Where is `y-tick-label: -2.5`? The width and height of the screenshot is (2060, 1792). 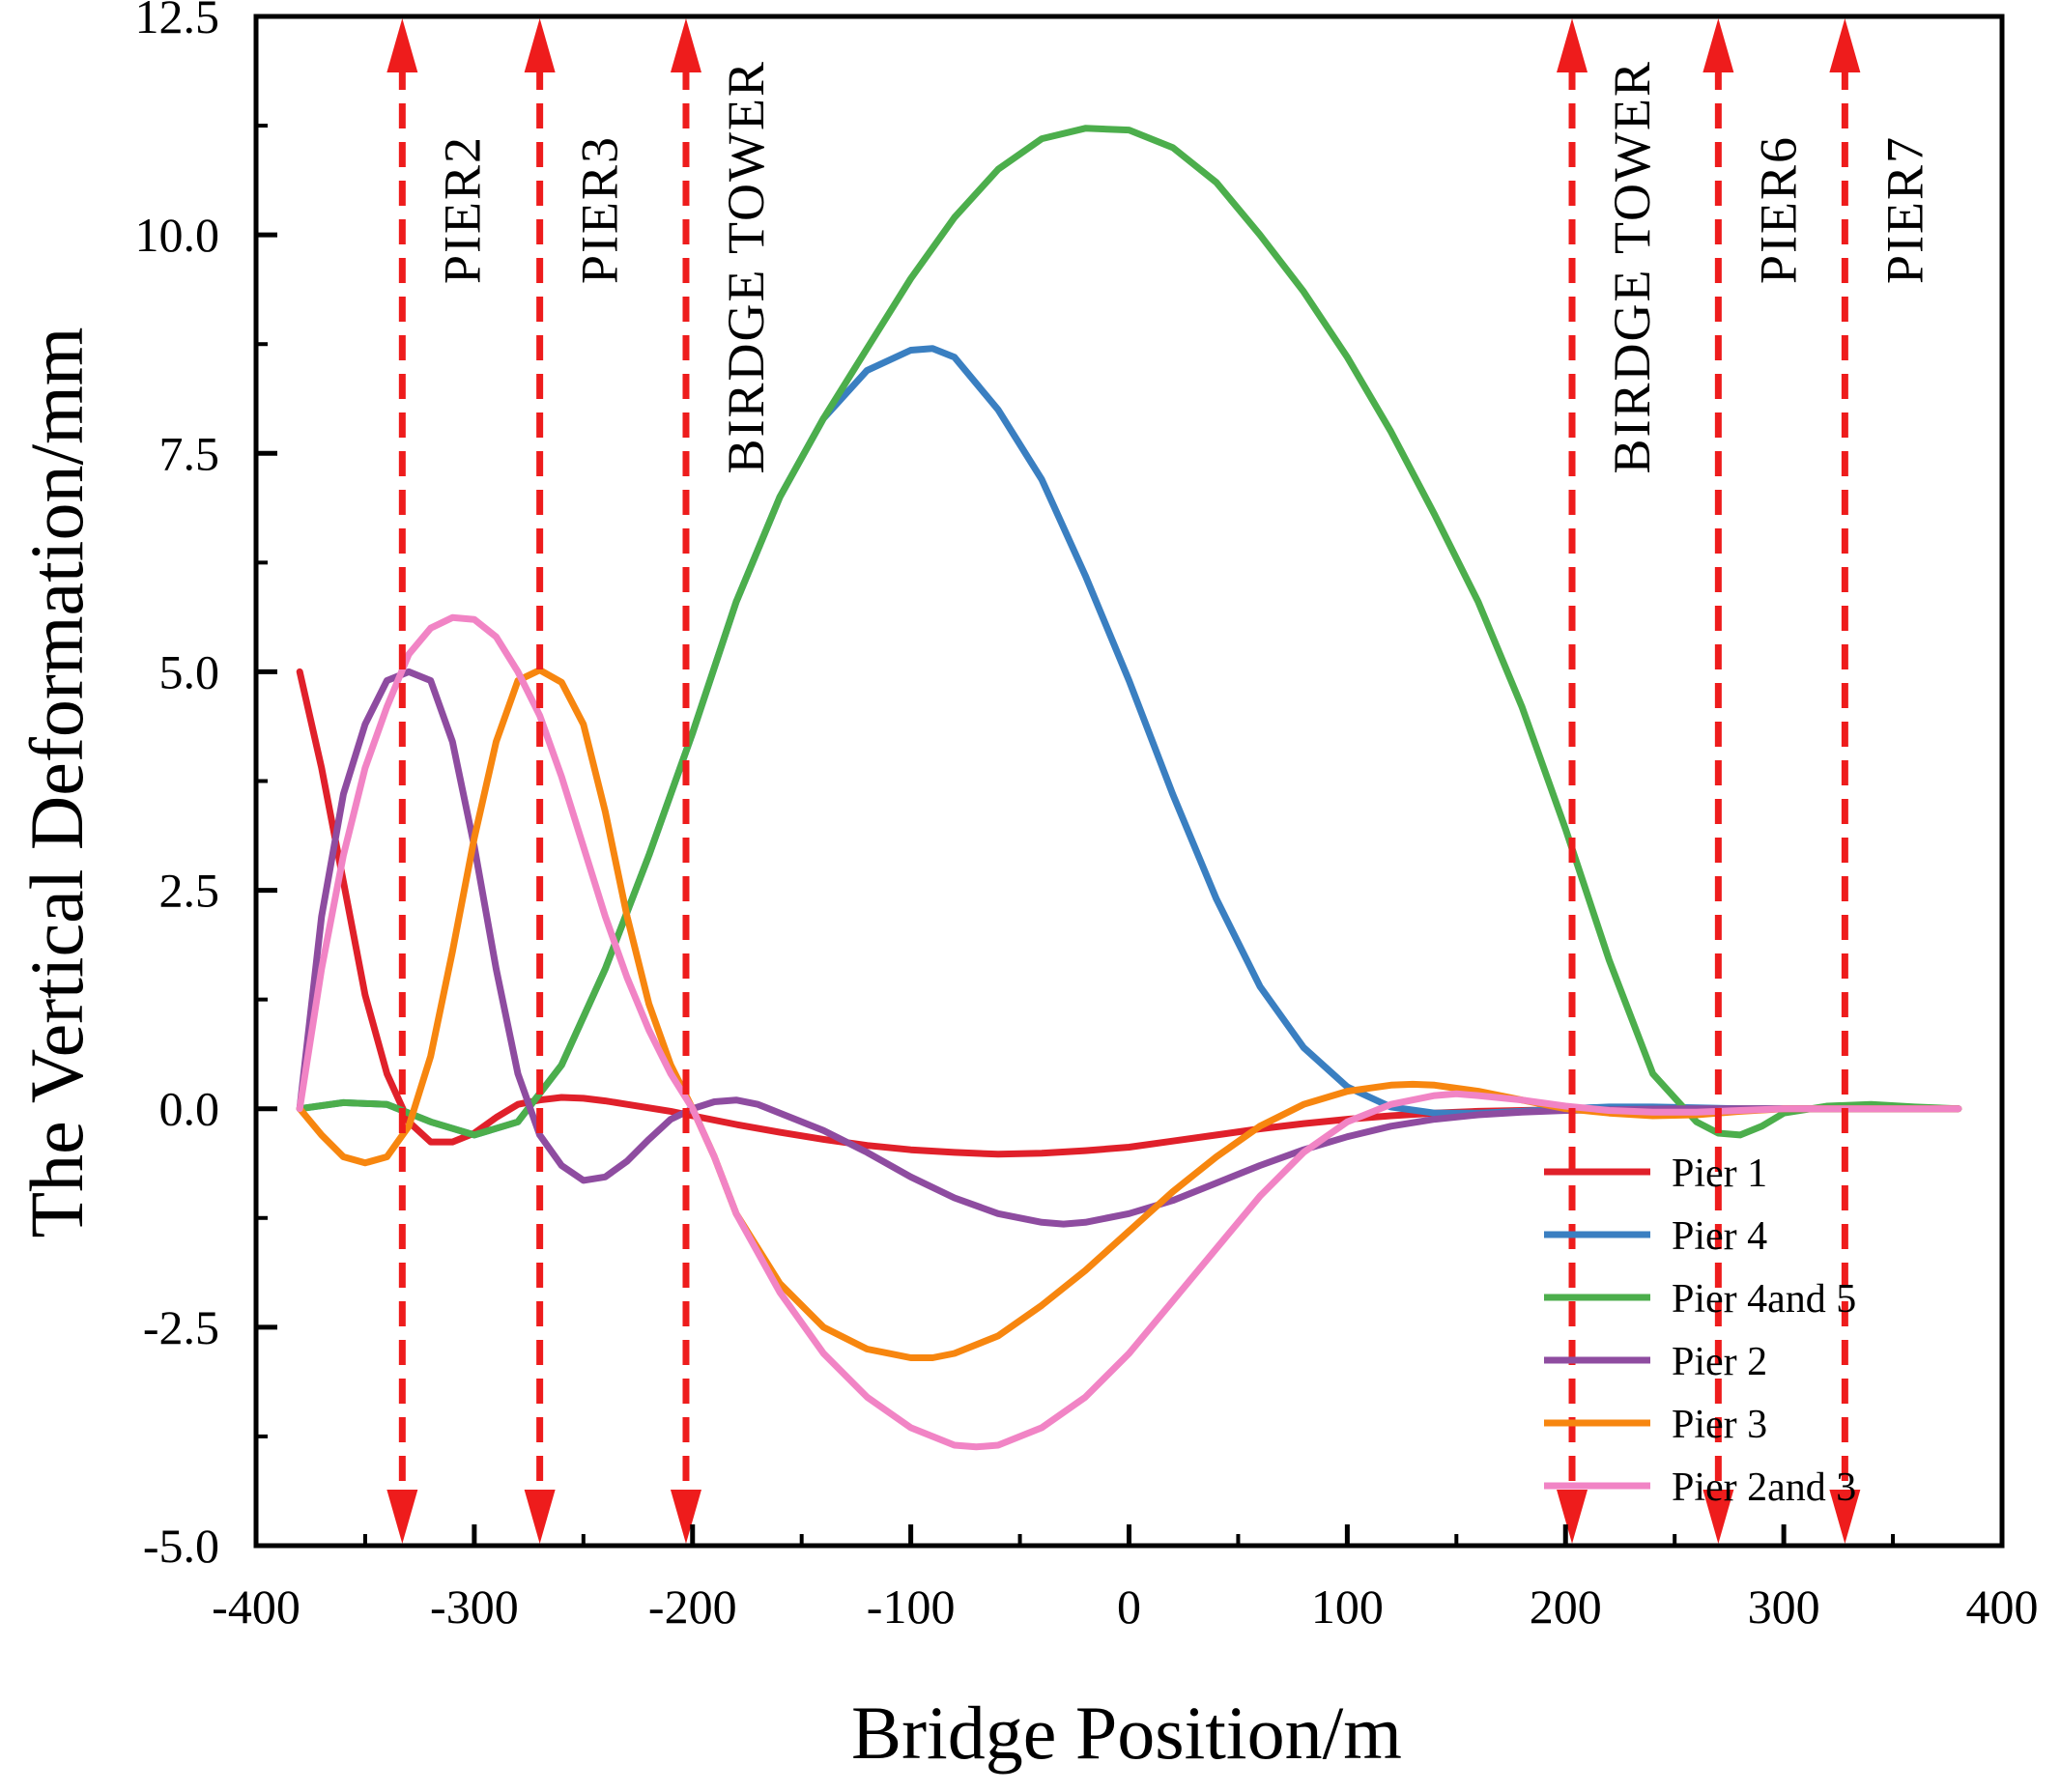 y-tick-label: -2.5 is located at coordinates (181, 1327).